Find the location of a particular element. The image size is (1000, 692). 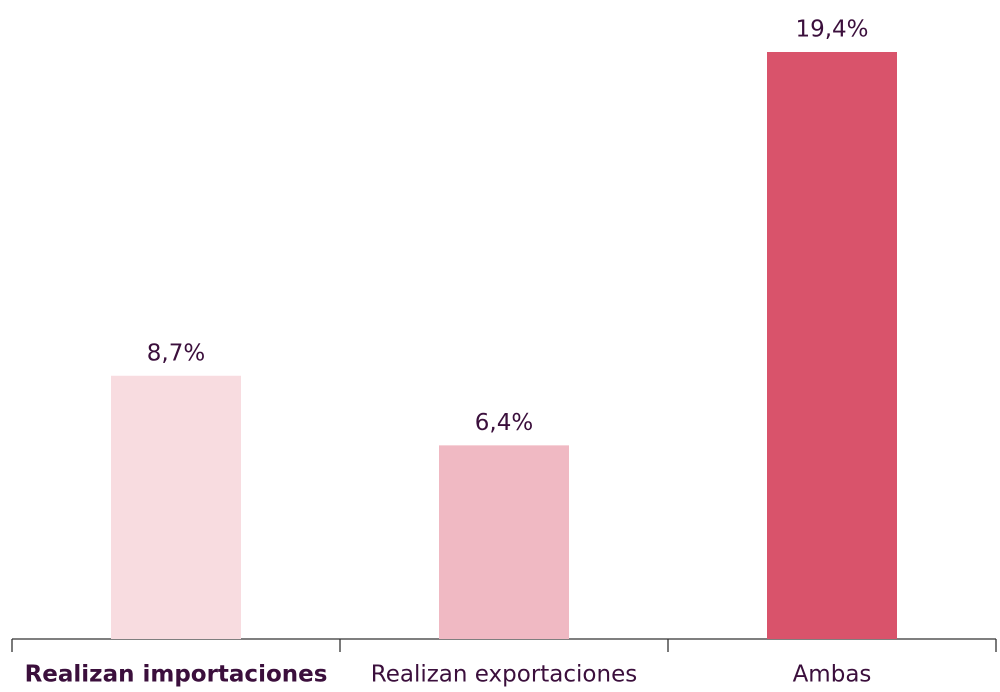

x-tick-label: Realizan importaciones is located at coordinates (176, 675).